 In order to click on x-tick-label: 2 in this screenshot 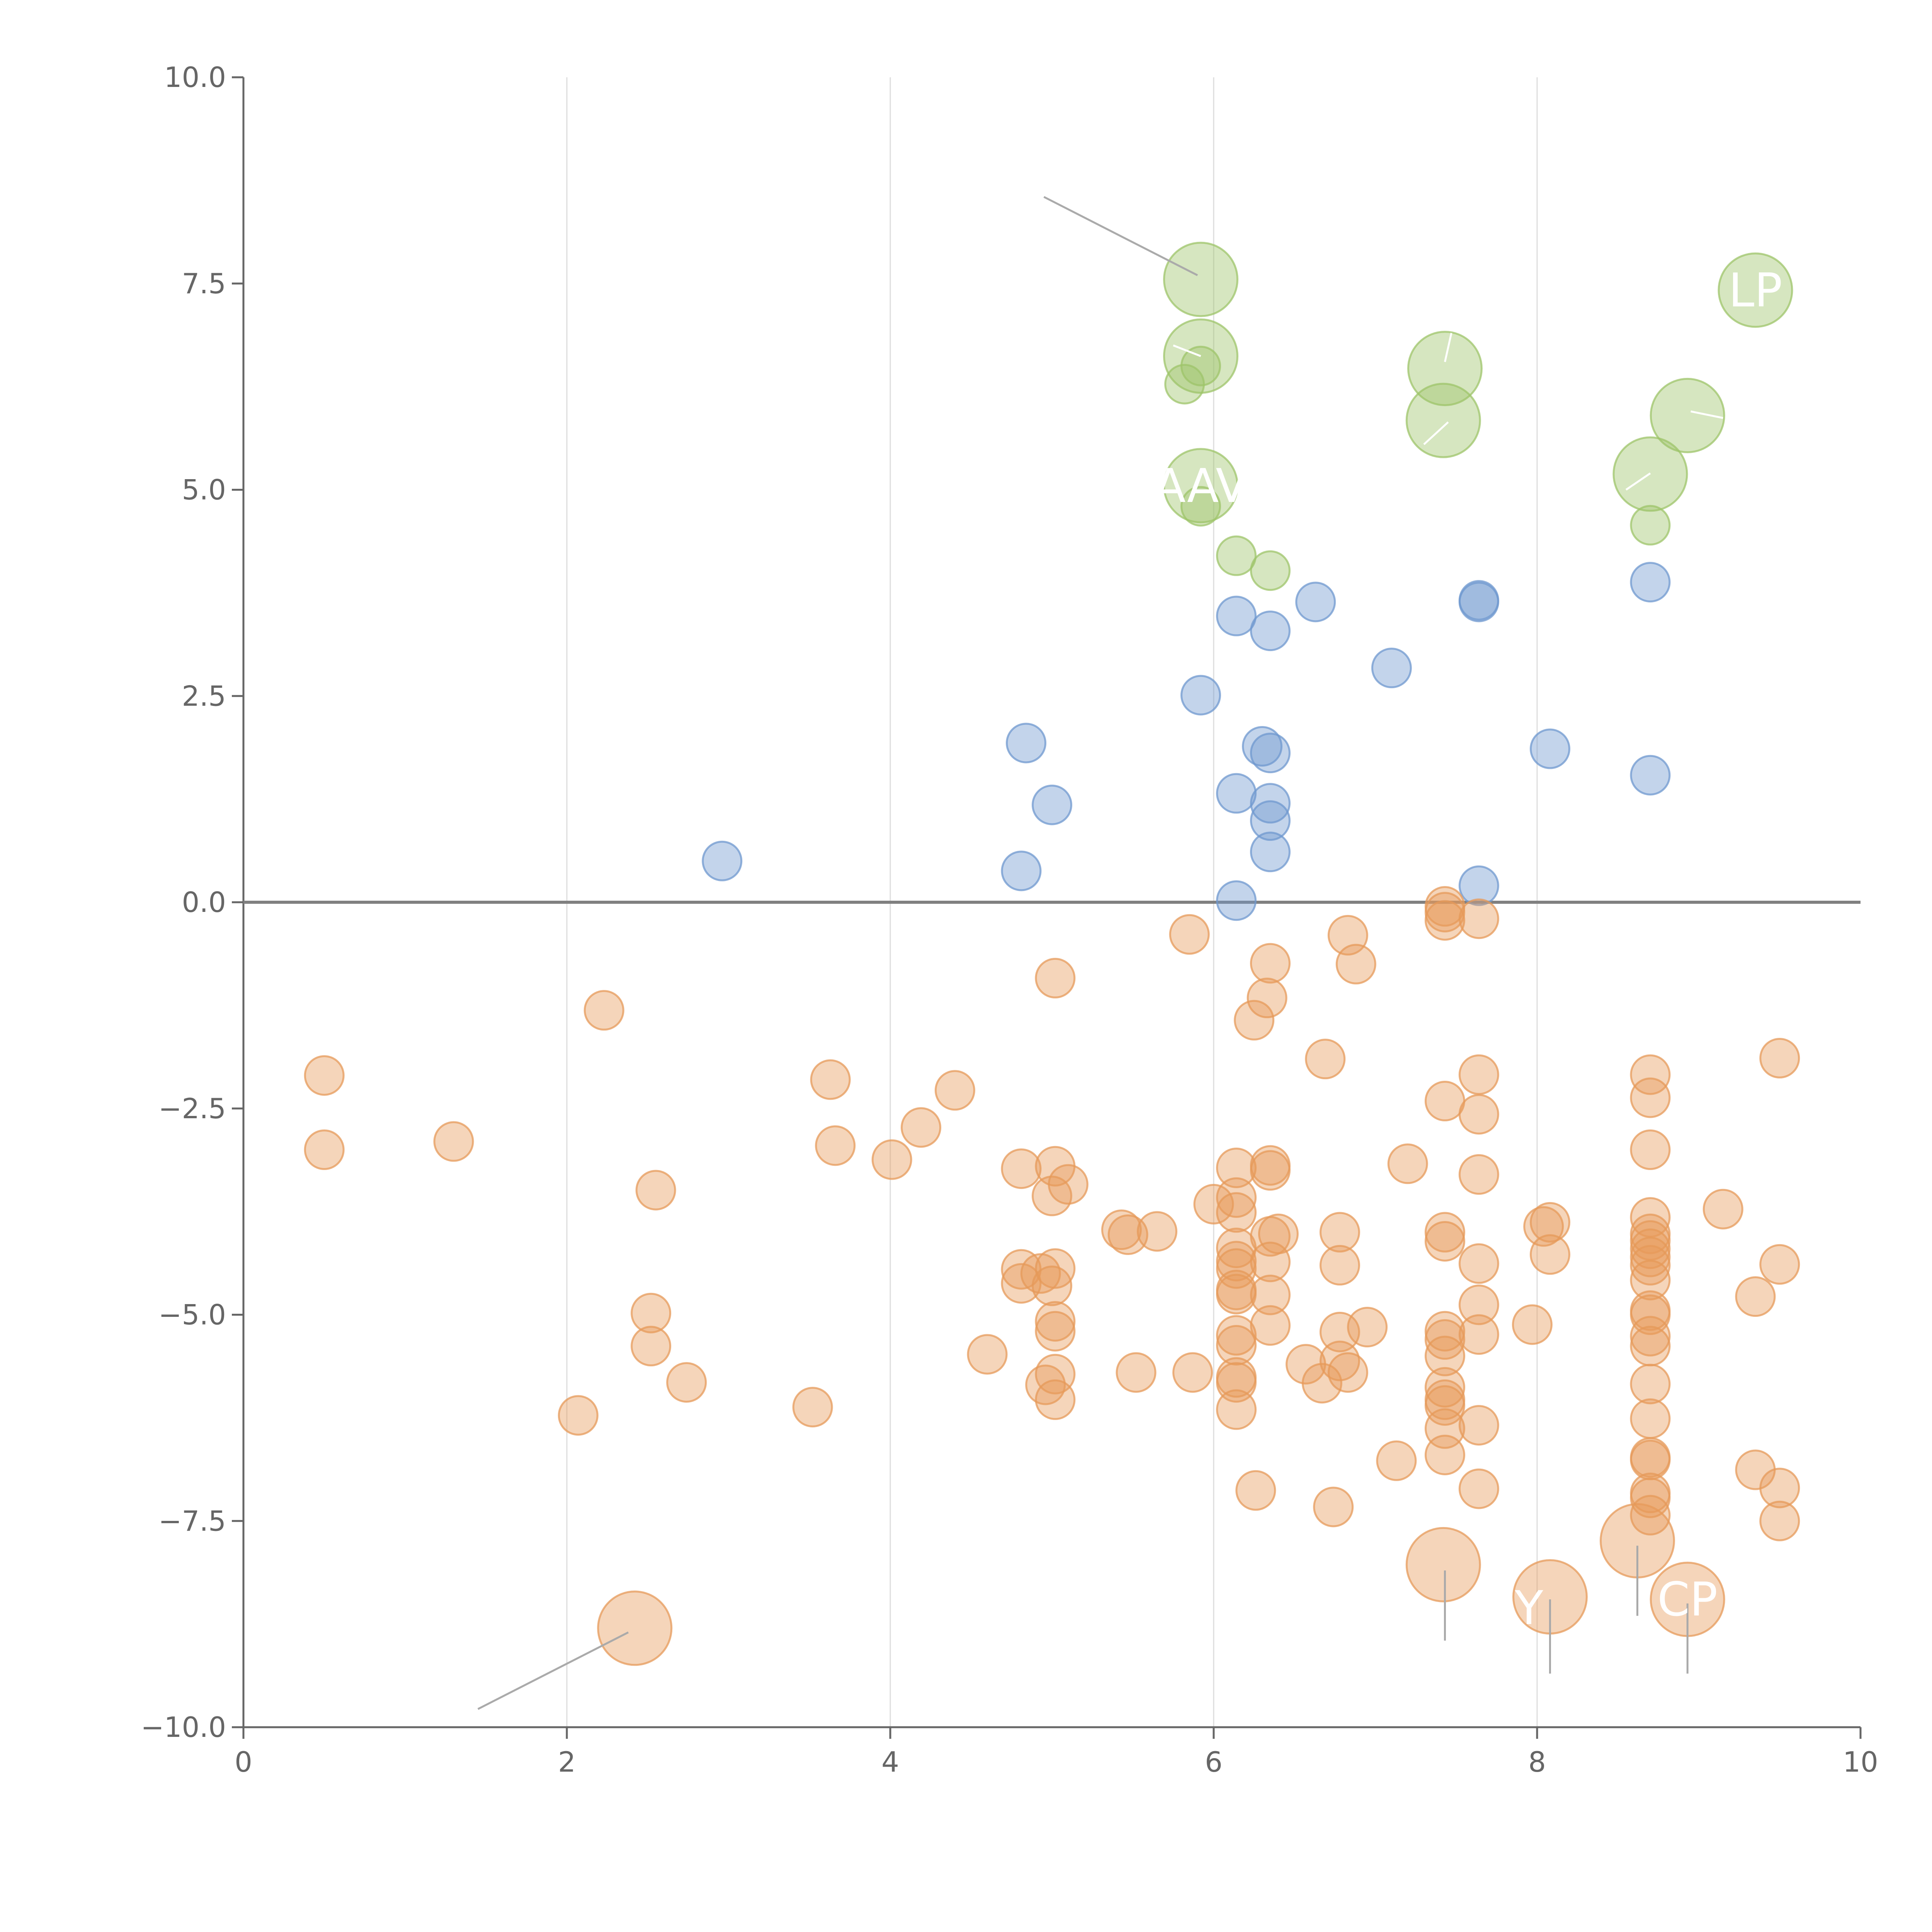, I will do `click(567, 1762)`.